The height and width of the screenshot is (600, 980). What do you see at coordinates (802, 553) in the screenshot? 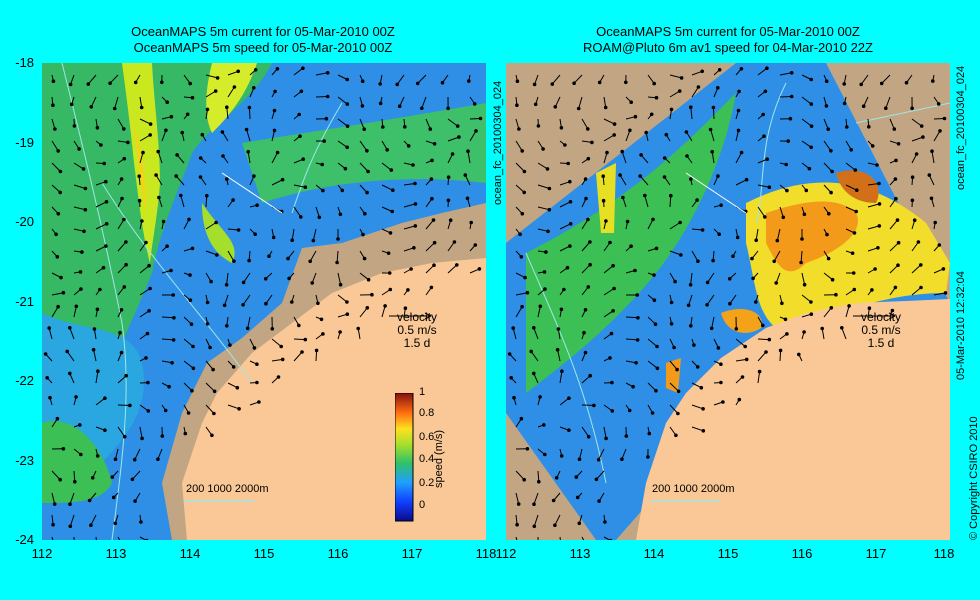
I see `x-tick-right-116: 116` at bounding box center [802, 553].